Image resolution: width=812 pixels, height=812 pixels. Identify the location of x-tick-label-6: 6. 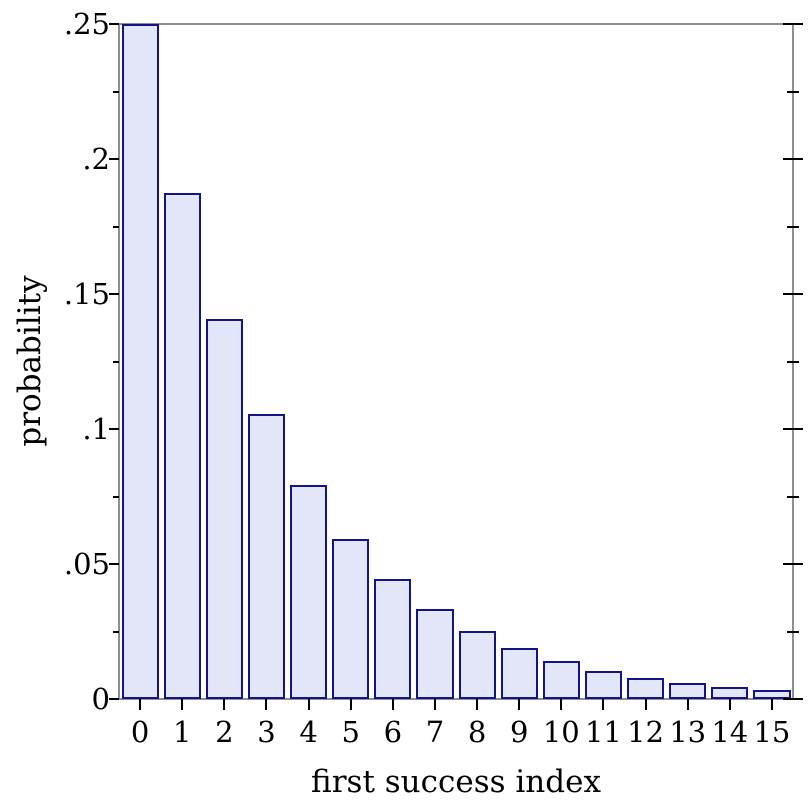
(393, 732).